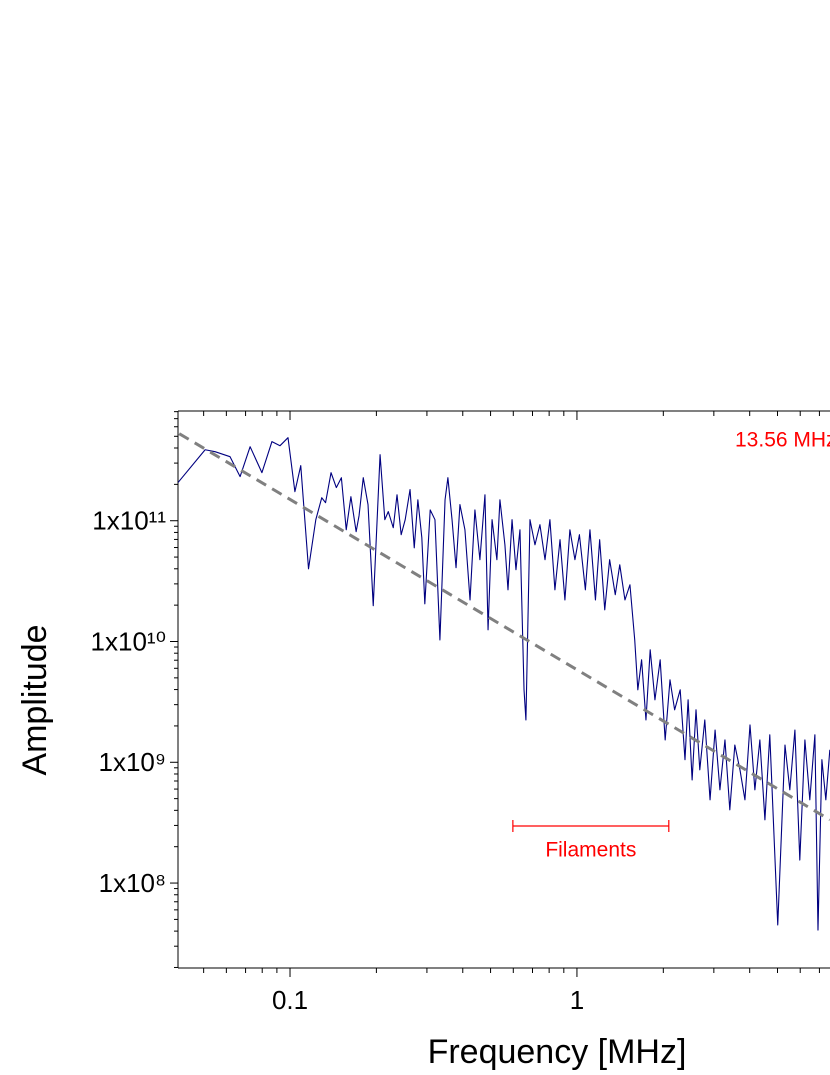 This screenshot has height=1075, width=830. Describe the element at coordinates (557, 1052) in the screenshot. I see `x-axis-title: Frequency [MHz]` at that location.